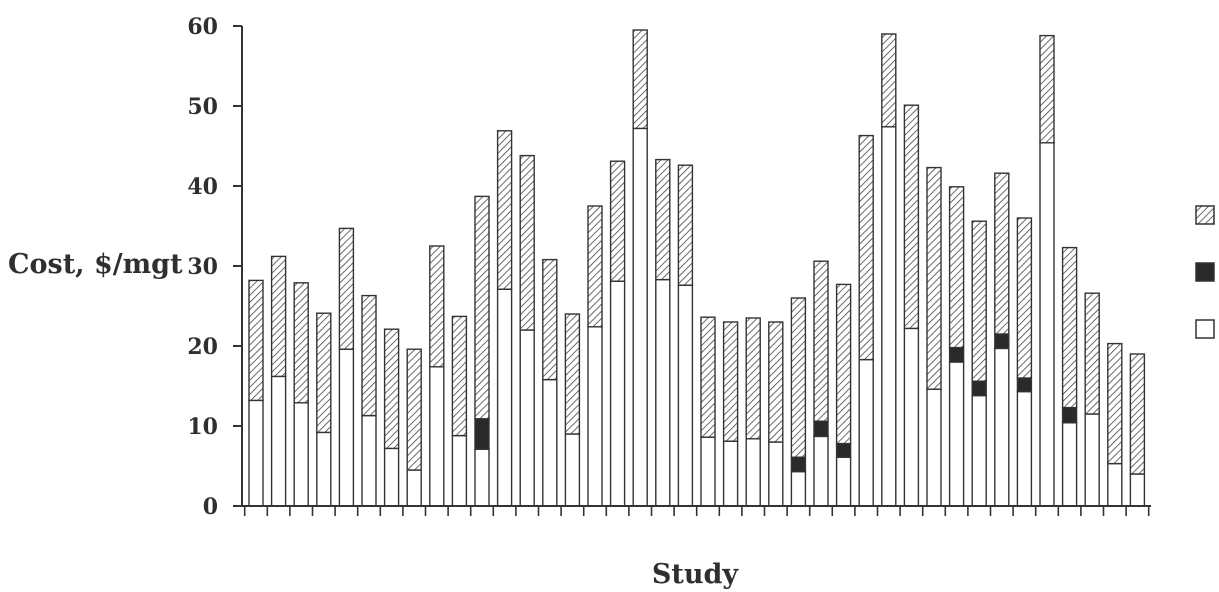 Image resolution: width=1219 pixels, height=592 pixels. What do you see at coordinates (95, 264) in the screenshot?
I see `y-axis-label: Cost, $/mgt` at bounding box center [95, 264].